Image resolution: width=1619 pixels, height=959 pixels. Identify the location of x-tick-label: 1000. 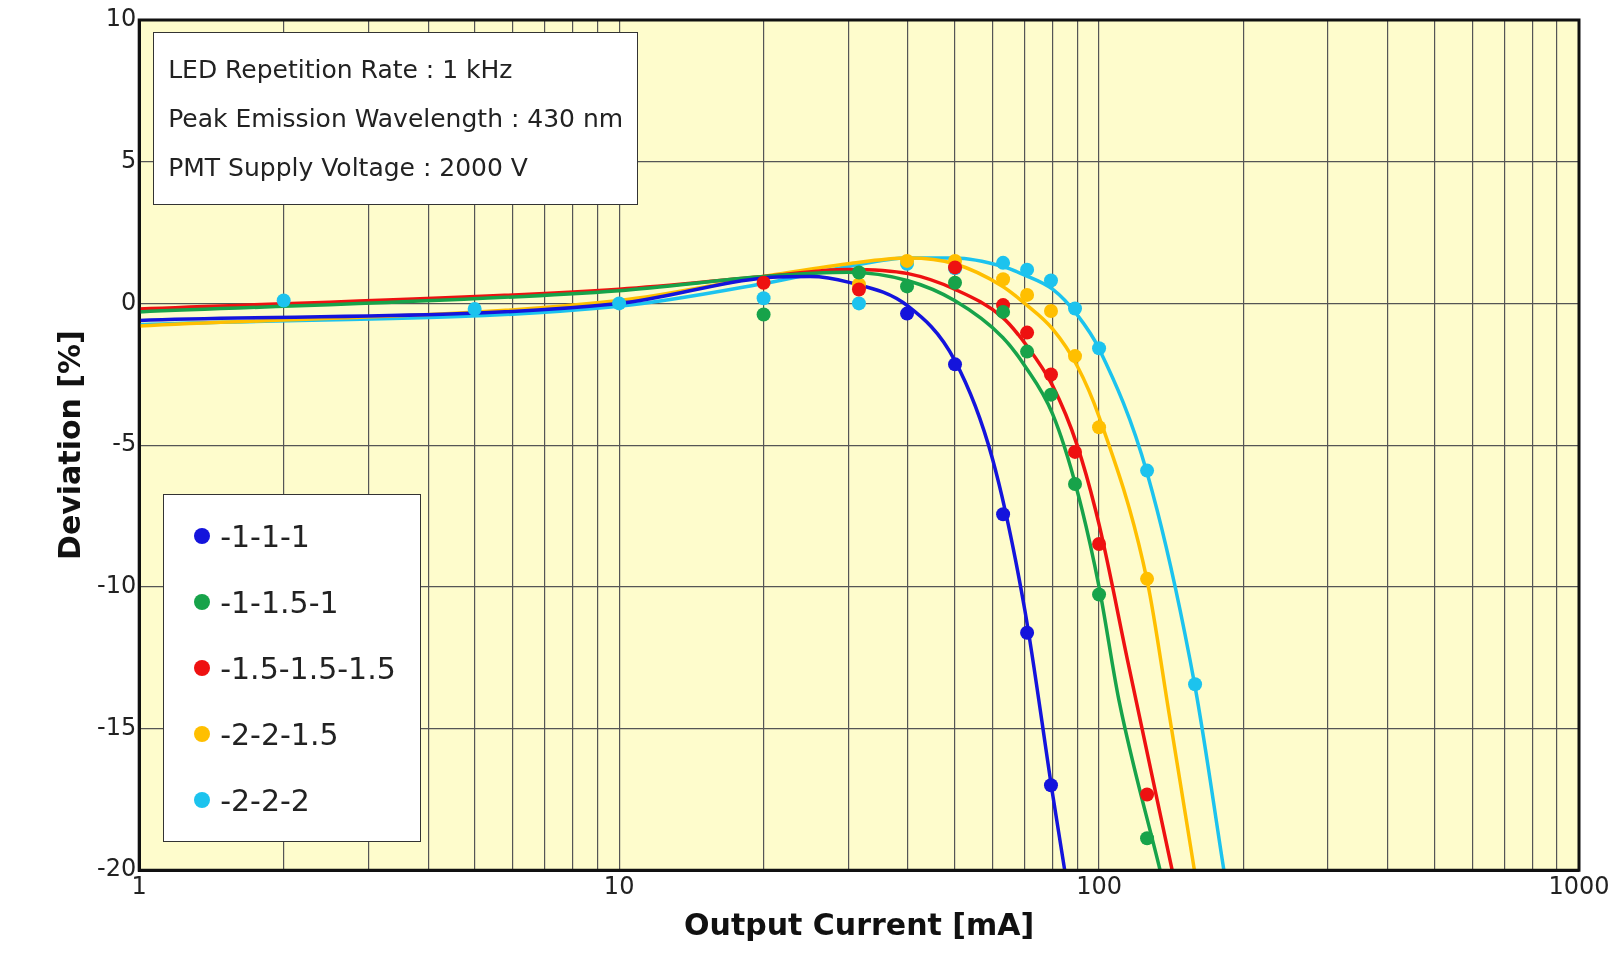
(1579, 885).